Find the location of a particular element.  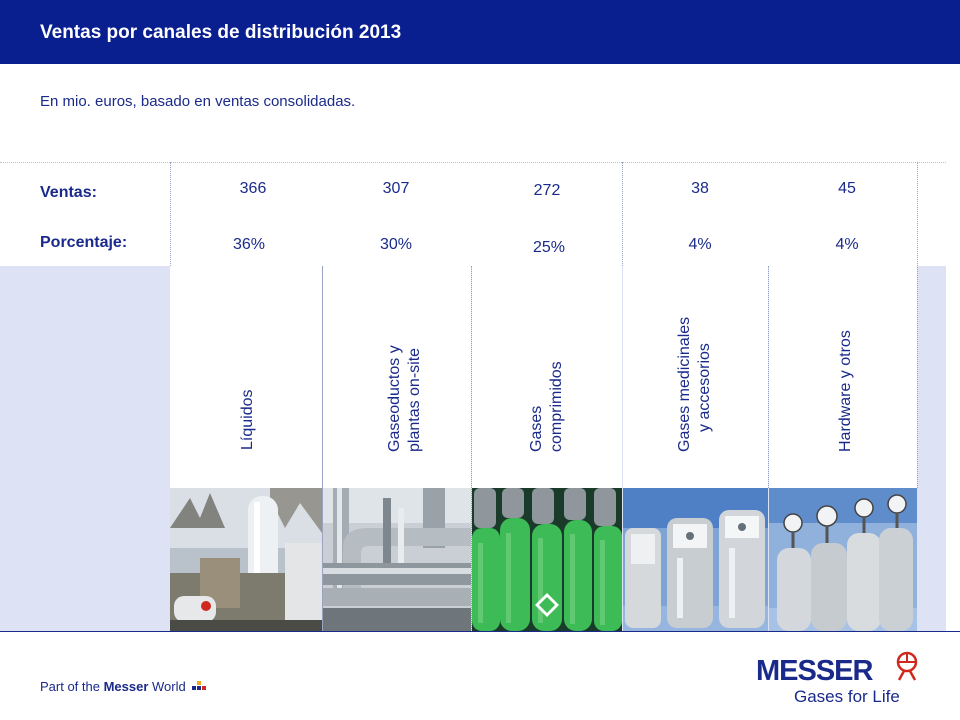

percent-value-hardware: 4% is located at coordinates (847, 244).